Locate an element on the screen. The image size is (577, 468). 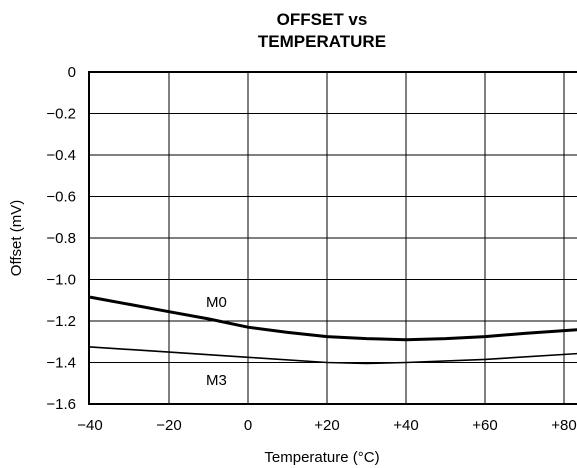
series-line-m0 is located at coordinates (333, 318).